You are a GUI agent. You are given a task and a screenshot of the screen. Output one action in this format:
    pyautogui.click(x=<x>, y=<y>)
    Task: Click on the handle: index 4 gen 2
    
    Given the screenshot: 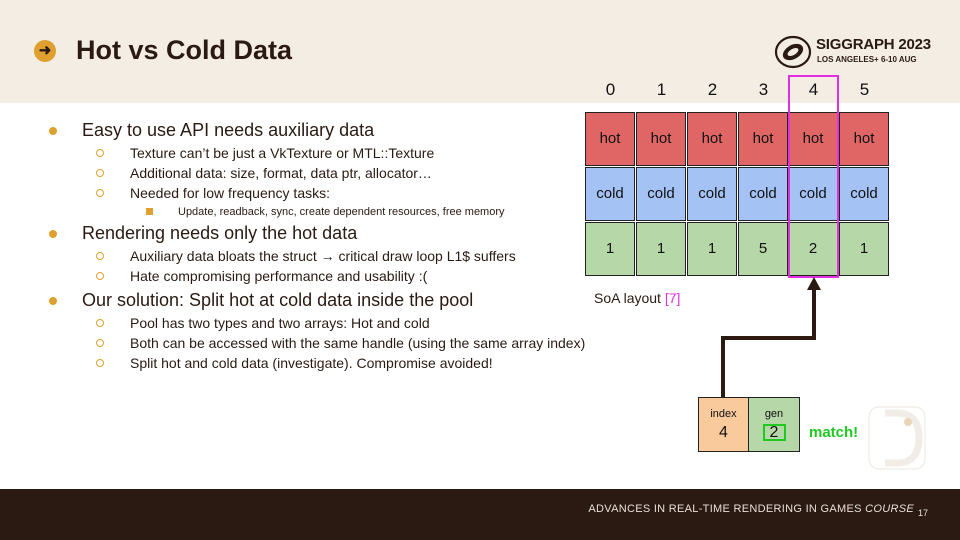 What is the action you would take?
    pyautogui.click(x=749, y=424)
    